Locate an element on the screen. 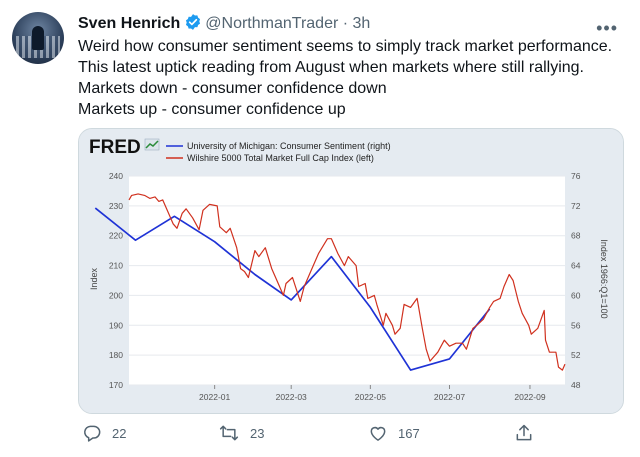  retweet-icon is located at coordinates (229, 433).